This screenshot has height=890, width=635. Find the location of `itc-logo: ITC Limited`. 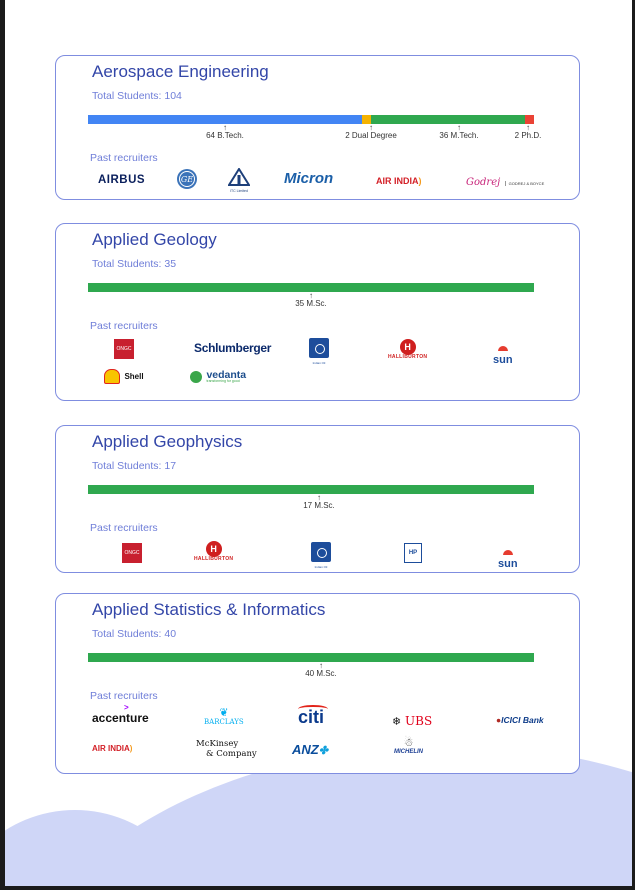

itc-logo: ITC Limited is located at coordinates (239, 180).